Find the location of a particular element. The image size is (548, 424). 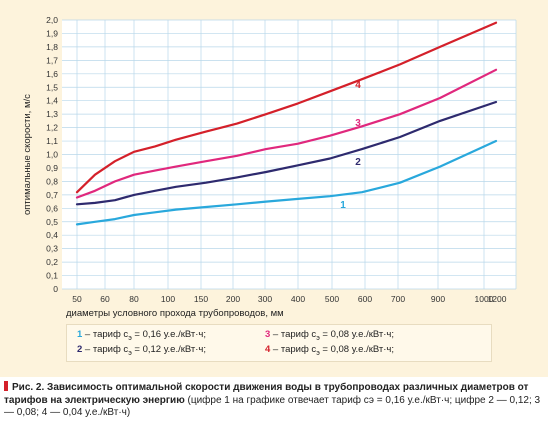

legend-item-3: 3 – тариф сэ = 0,08 у.е./кВт·ч; is located at coordinates (329, 335).